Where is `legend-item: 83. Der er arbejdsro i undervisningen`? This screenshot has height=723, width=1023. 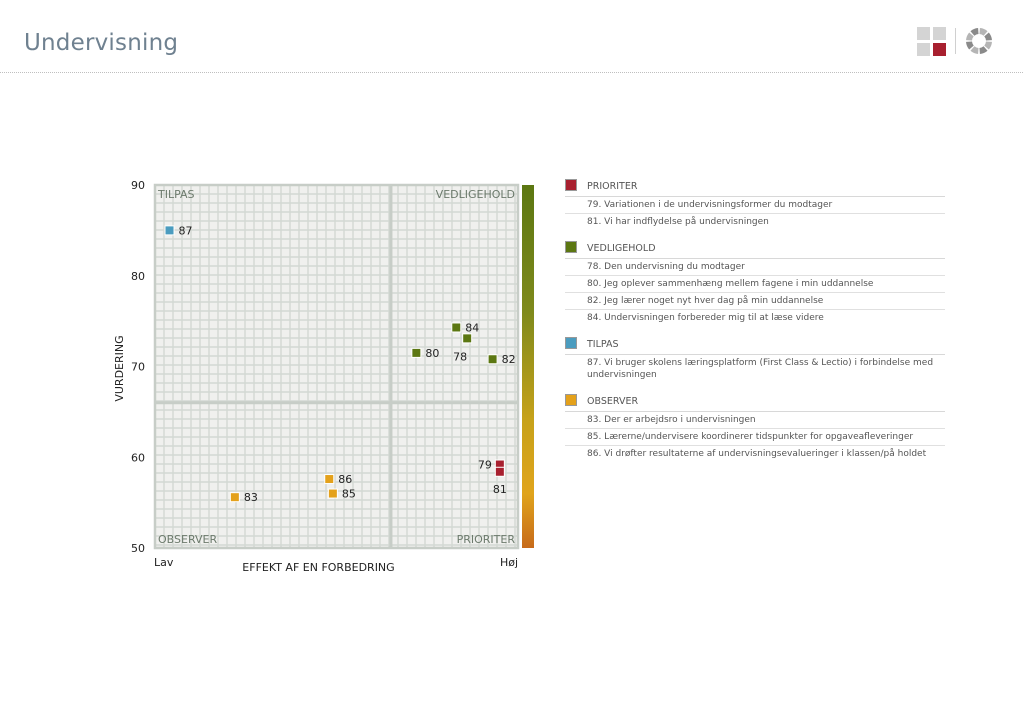 legend-item: 83. Der er arbejdsro i undervisningen is located at coordinates (755, 420).